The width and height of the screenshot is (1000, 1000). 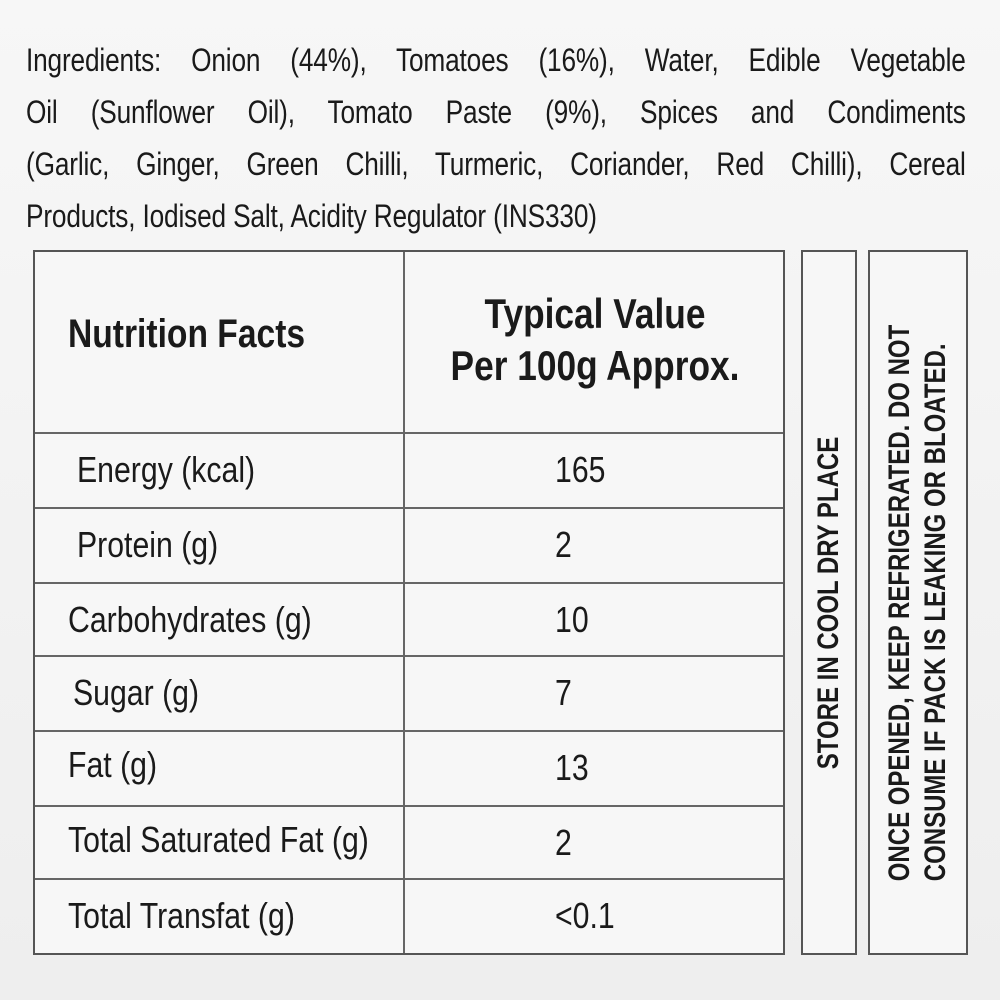 What do you see at coordinates (113, 764) in the screenshot?
I see `row-label-fat: Fat (g)` at bounding box center [113, 764].